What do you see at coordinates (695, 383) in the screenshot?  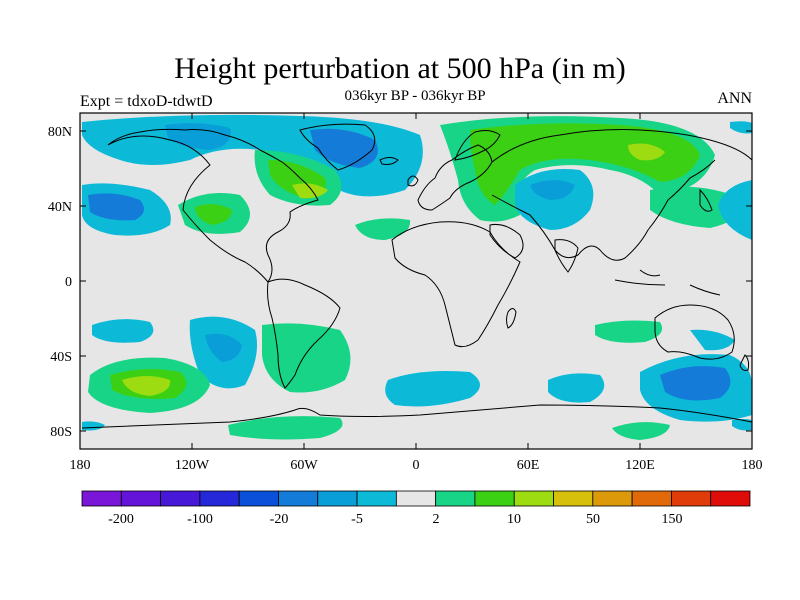 I see `neg-region-south-australia-core` at bounding box center [695, 383].